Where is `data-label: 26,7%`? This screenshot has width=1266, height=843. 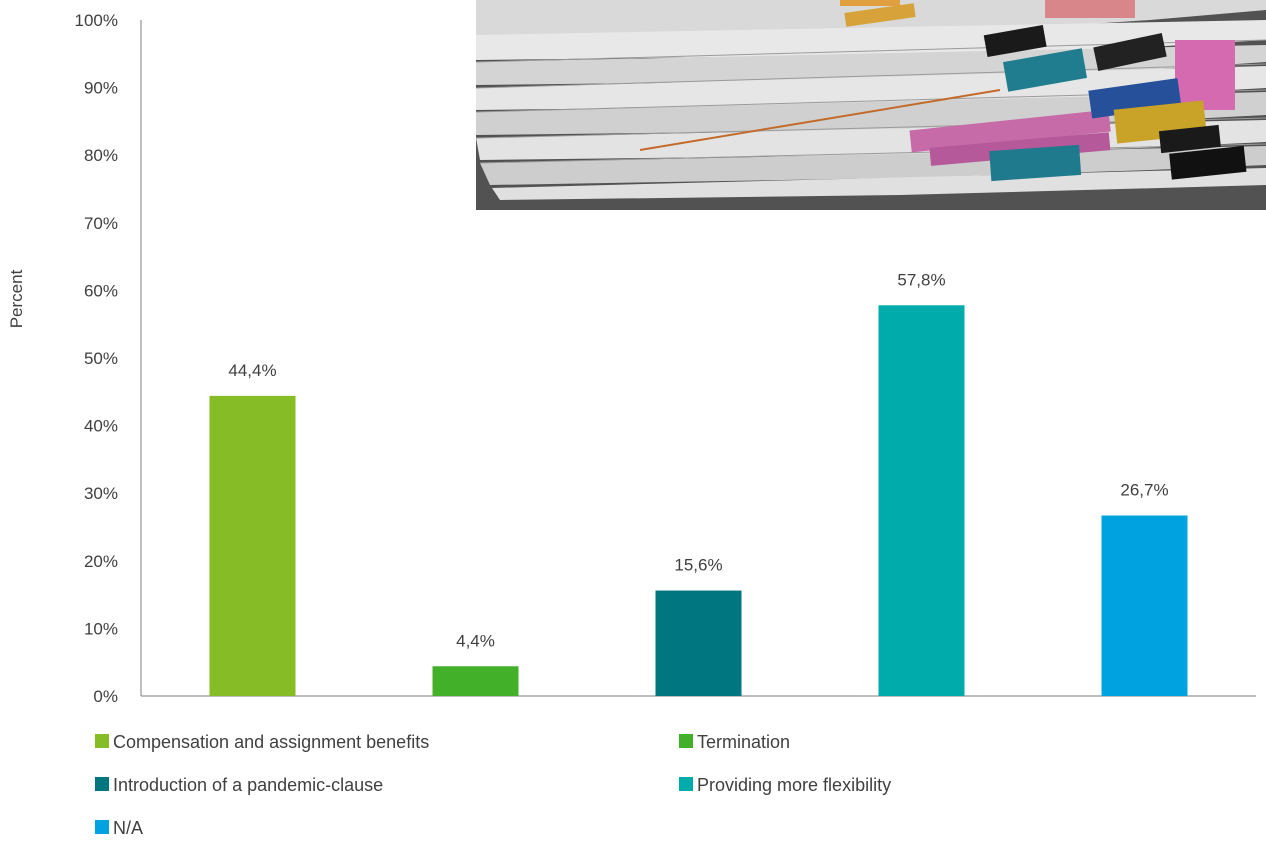
data-label: 26,7% is located at coordinates (1144, 490).